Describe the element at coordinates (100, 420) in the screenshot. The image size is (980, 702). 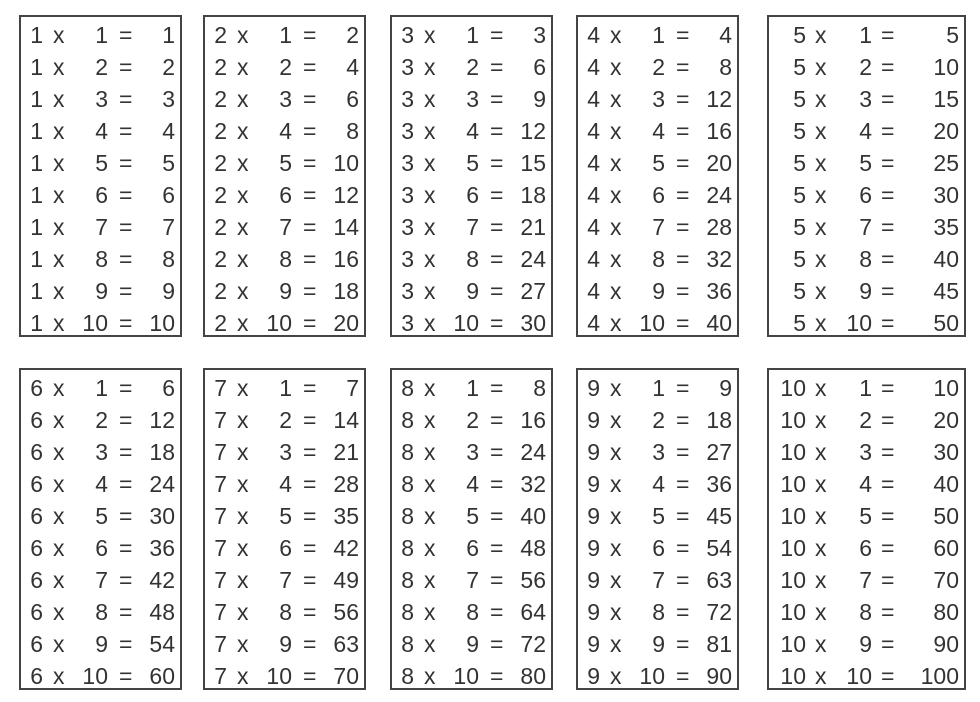
I see `table-row: 6 x 2 = 12` at that location.